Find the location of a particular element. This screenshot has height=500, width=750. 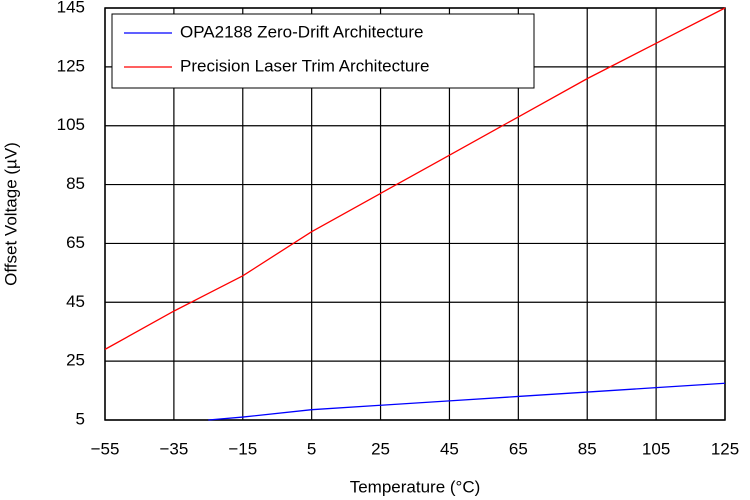

x-tick-label: 85 is located at coordinates (587, 448).